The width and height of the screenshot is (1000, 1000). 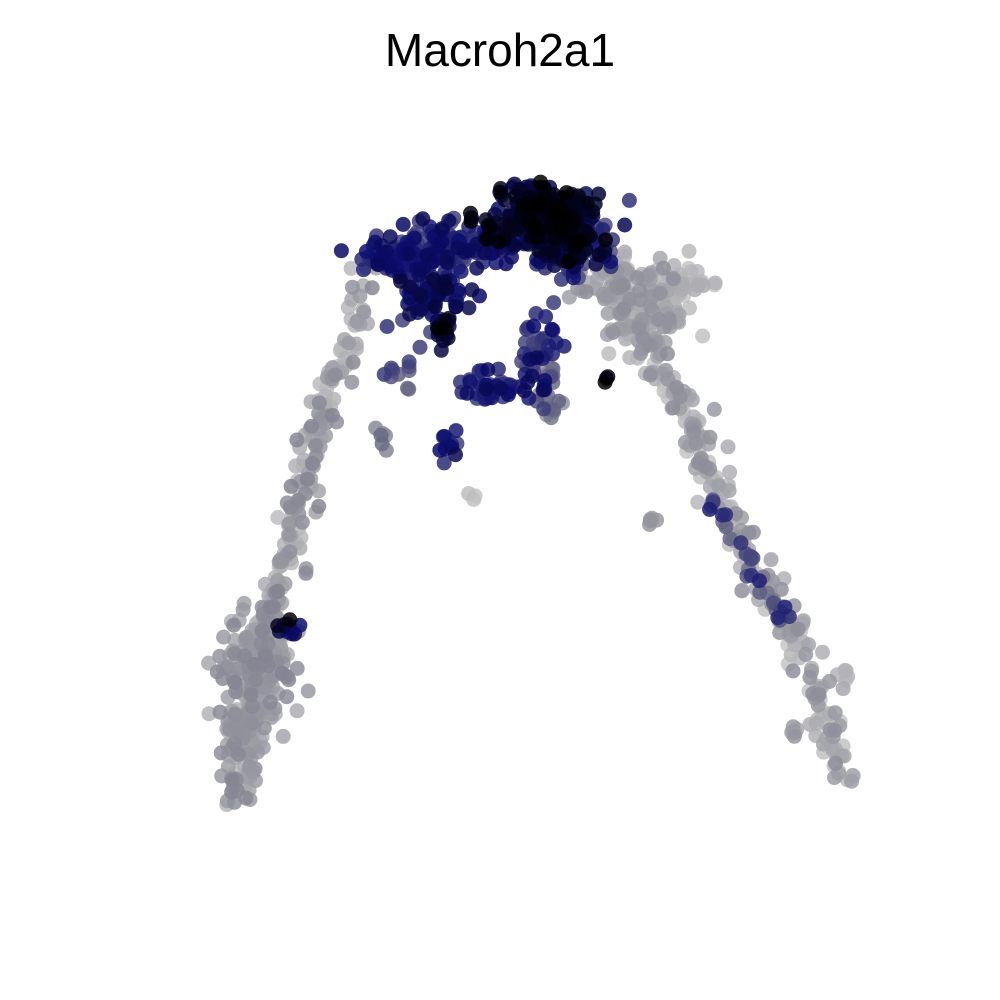 What do you see at coordinates (500, 50) in the screenshot?
I see `chart-title: Macroh2a1` at bounding box center [500, 50].